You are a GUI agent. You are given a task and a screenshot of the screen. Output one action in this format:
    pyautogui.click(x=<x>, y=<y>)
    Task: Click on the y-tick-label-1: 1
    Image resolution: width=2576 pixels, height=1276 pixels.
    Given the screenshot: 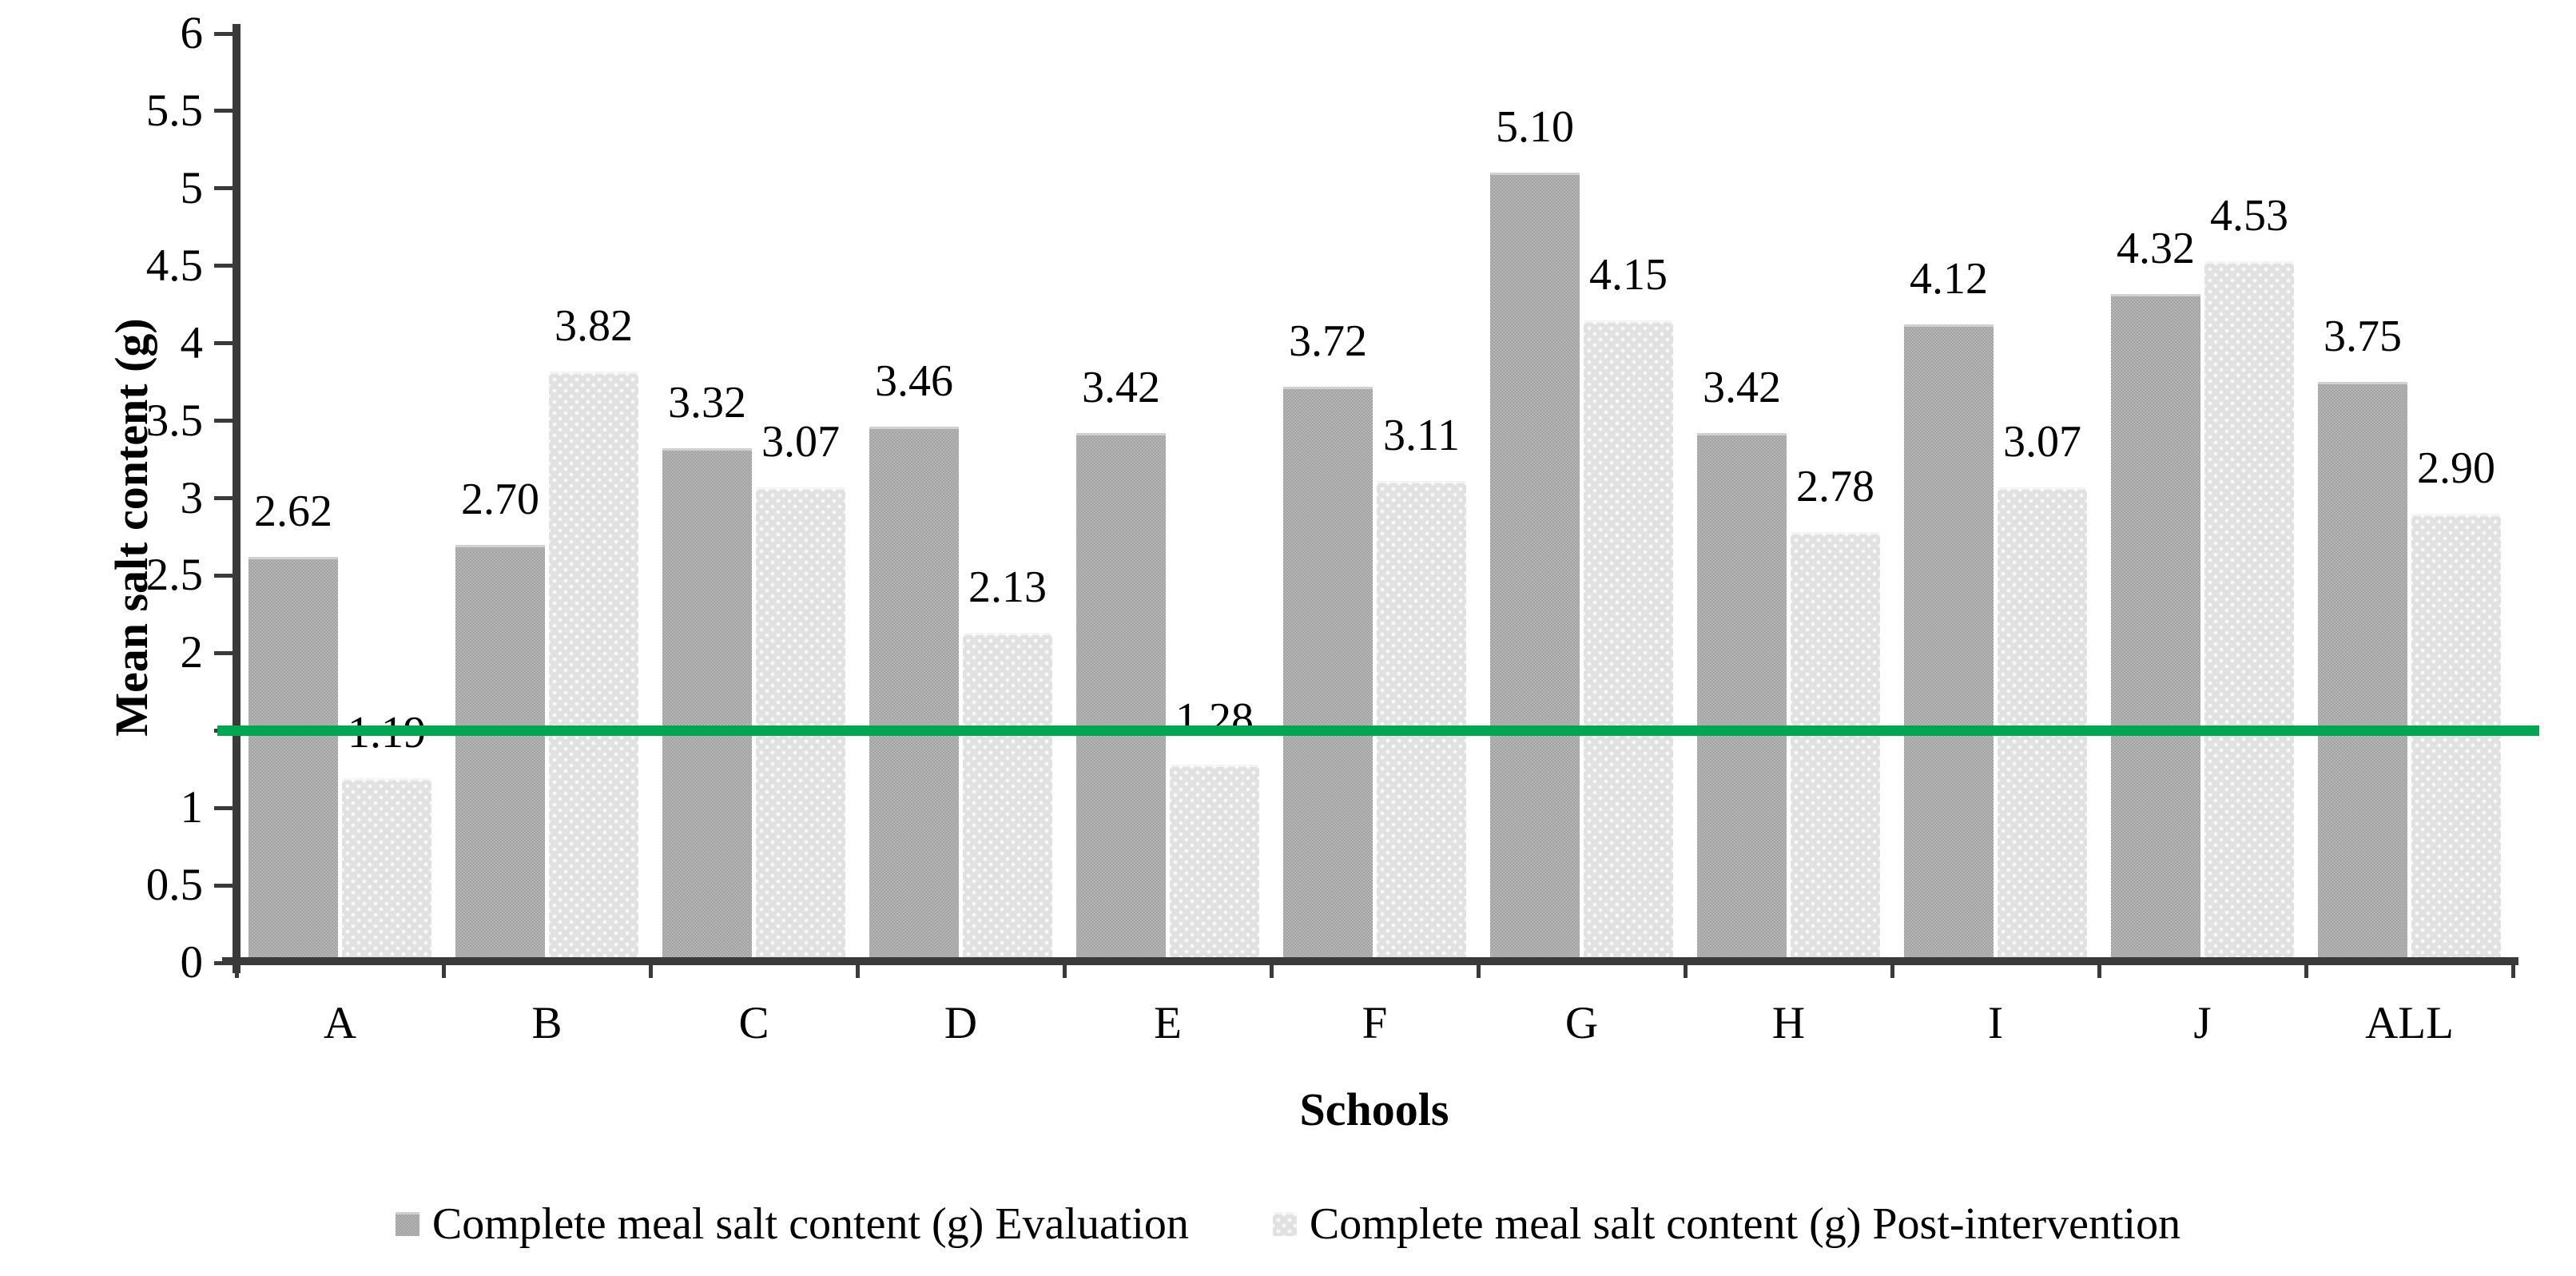 What is the action you would take?
    pyautogui.click(x=192, y=807)
    